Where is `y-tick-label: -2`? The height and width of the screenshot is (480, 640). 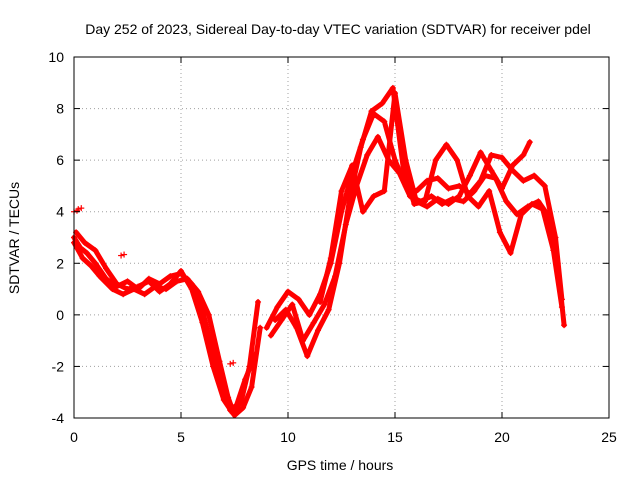 y-tick-label: -2 is located at coordinates (58, 366).